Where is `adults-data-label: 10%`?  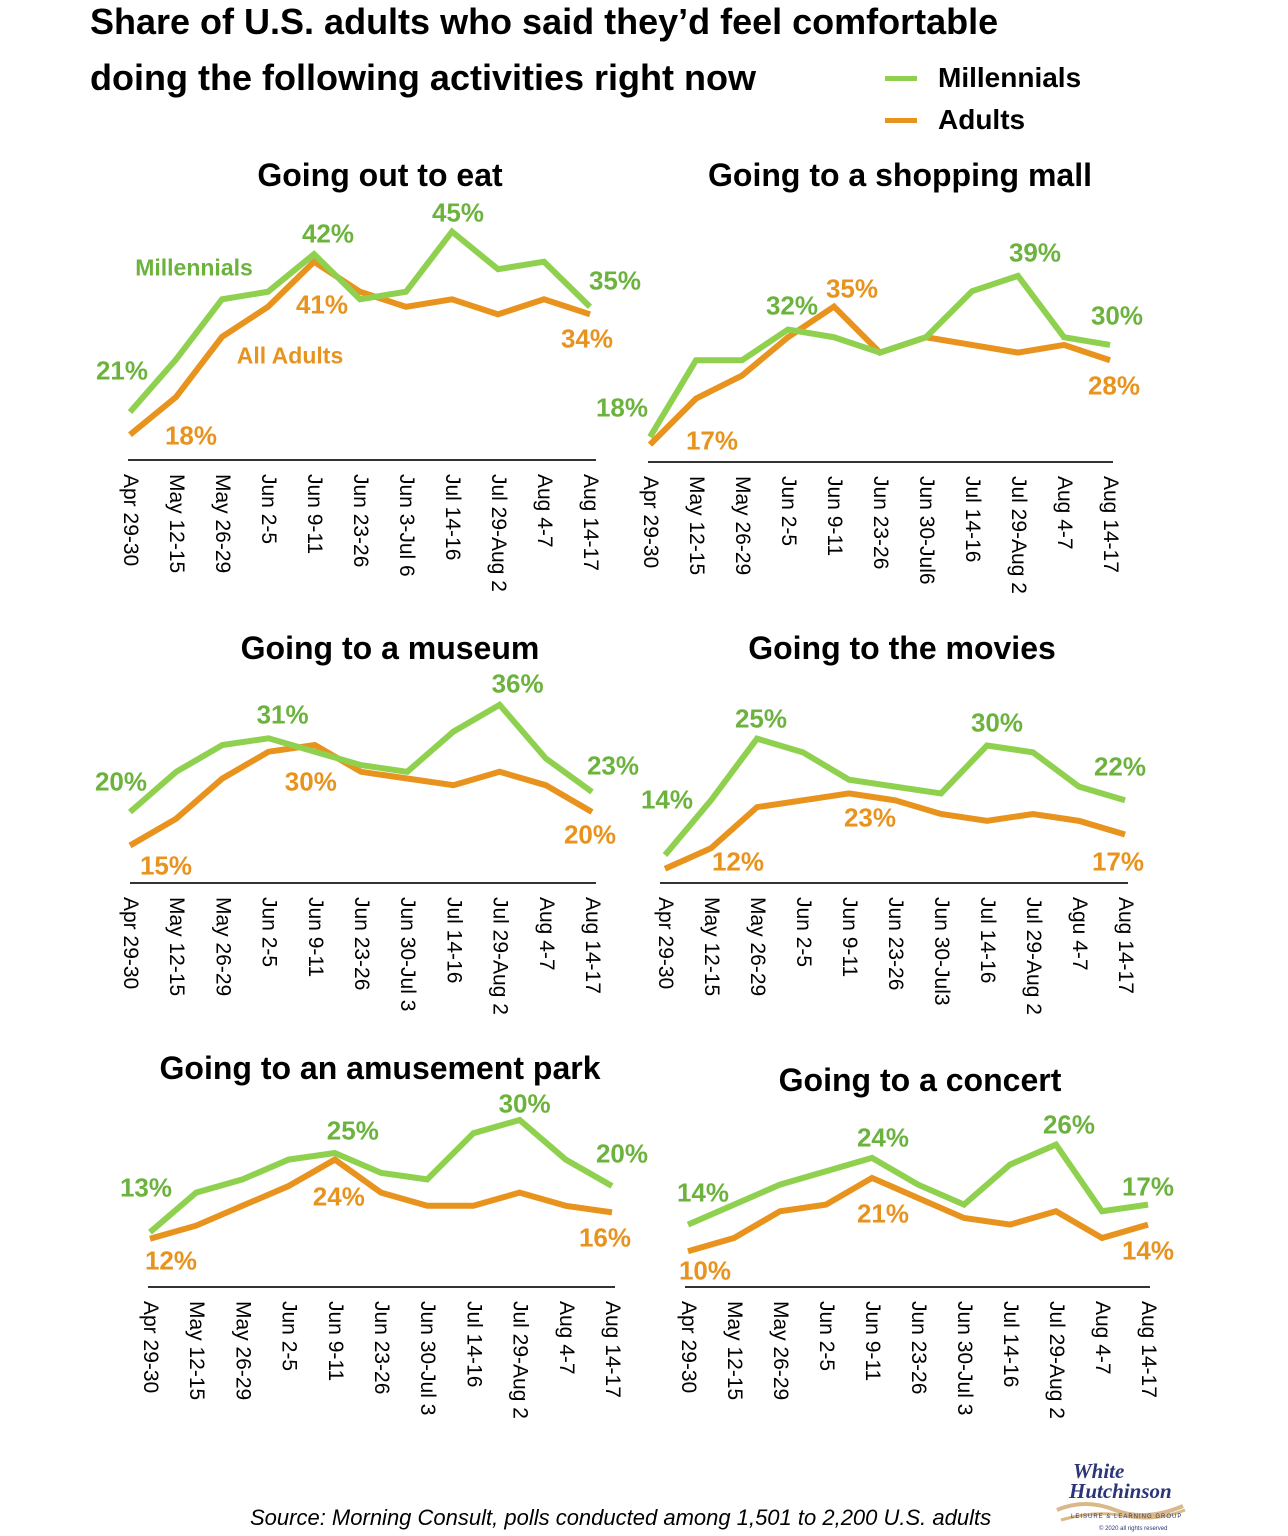
adults-data-label: 10% is located at coordinates (705, 1270).